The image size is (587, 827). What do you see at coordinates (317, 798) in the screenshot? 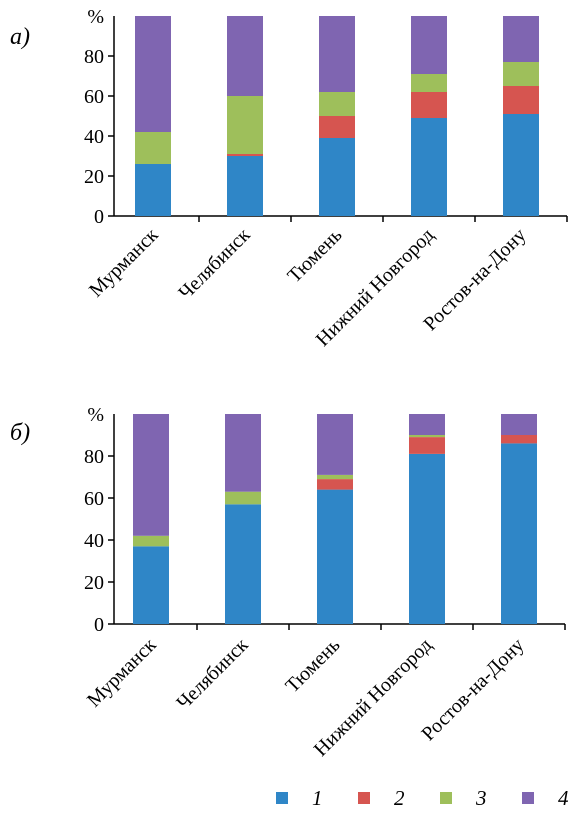
I see `legend-label-1: 1` at bounding box center [317, 798].